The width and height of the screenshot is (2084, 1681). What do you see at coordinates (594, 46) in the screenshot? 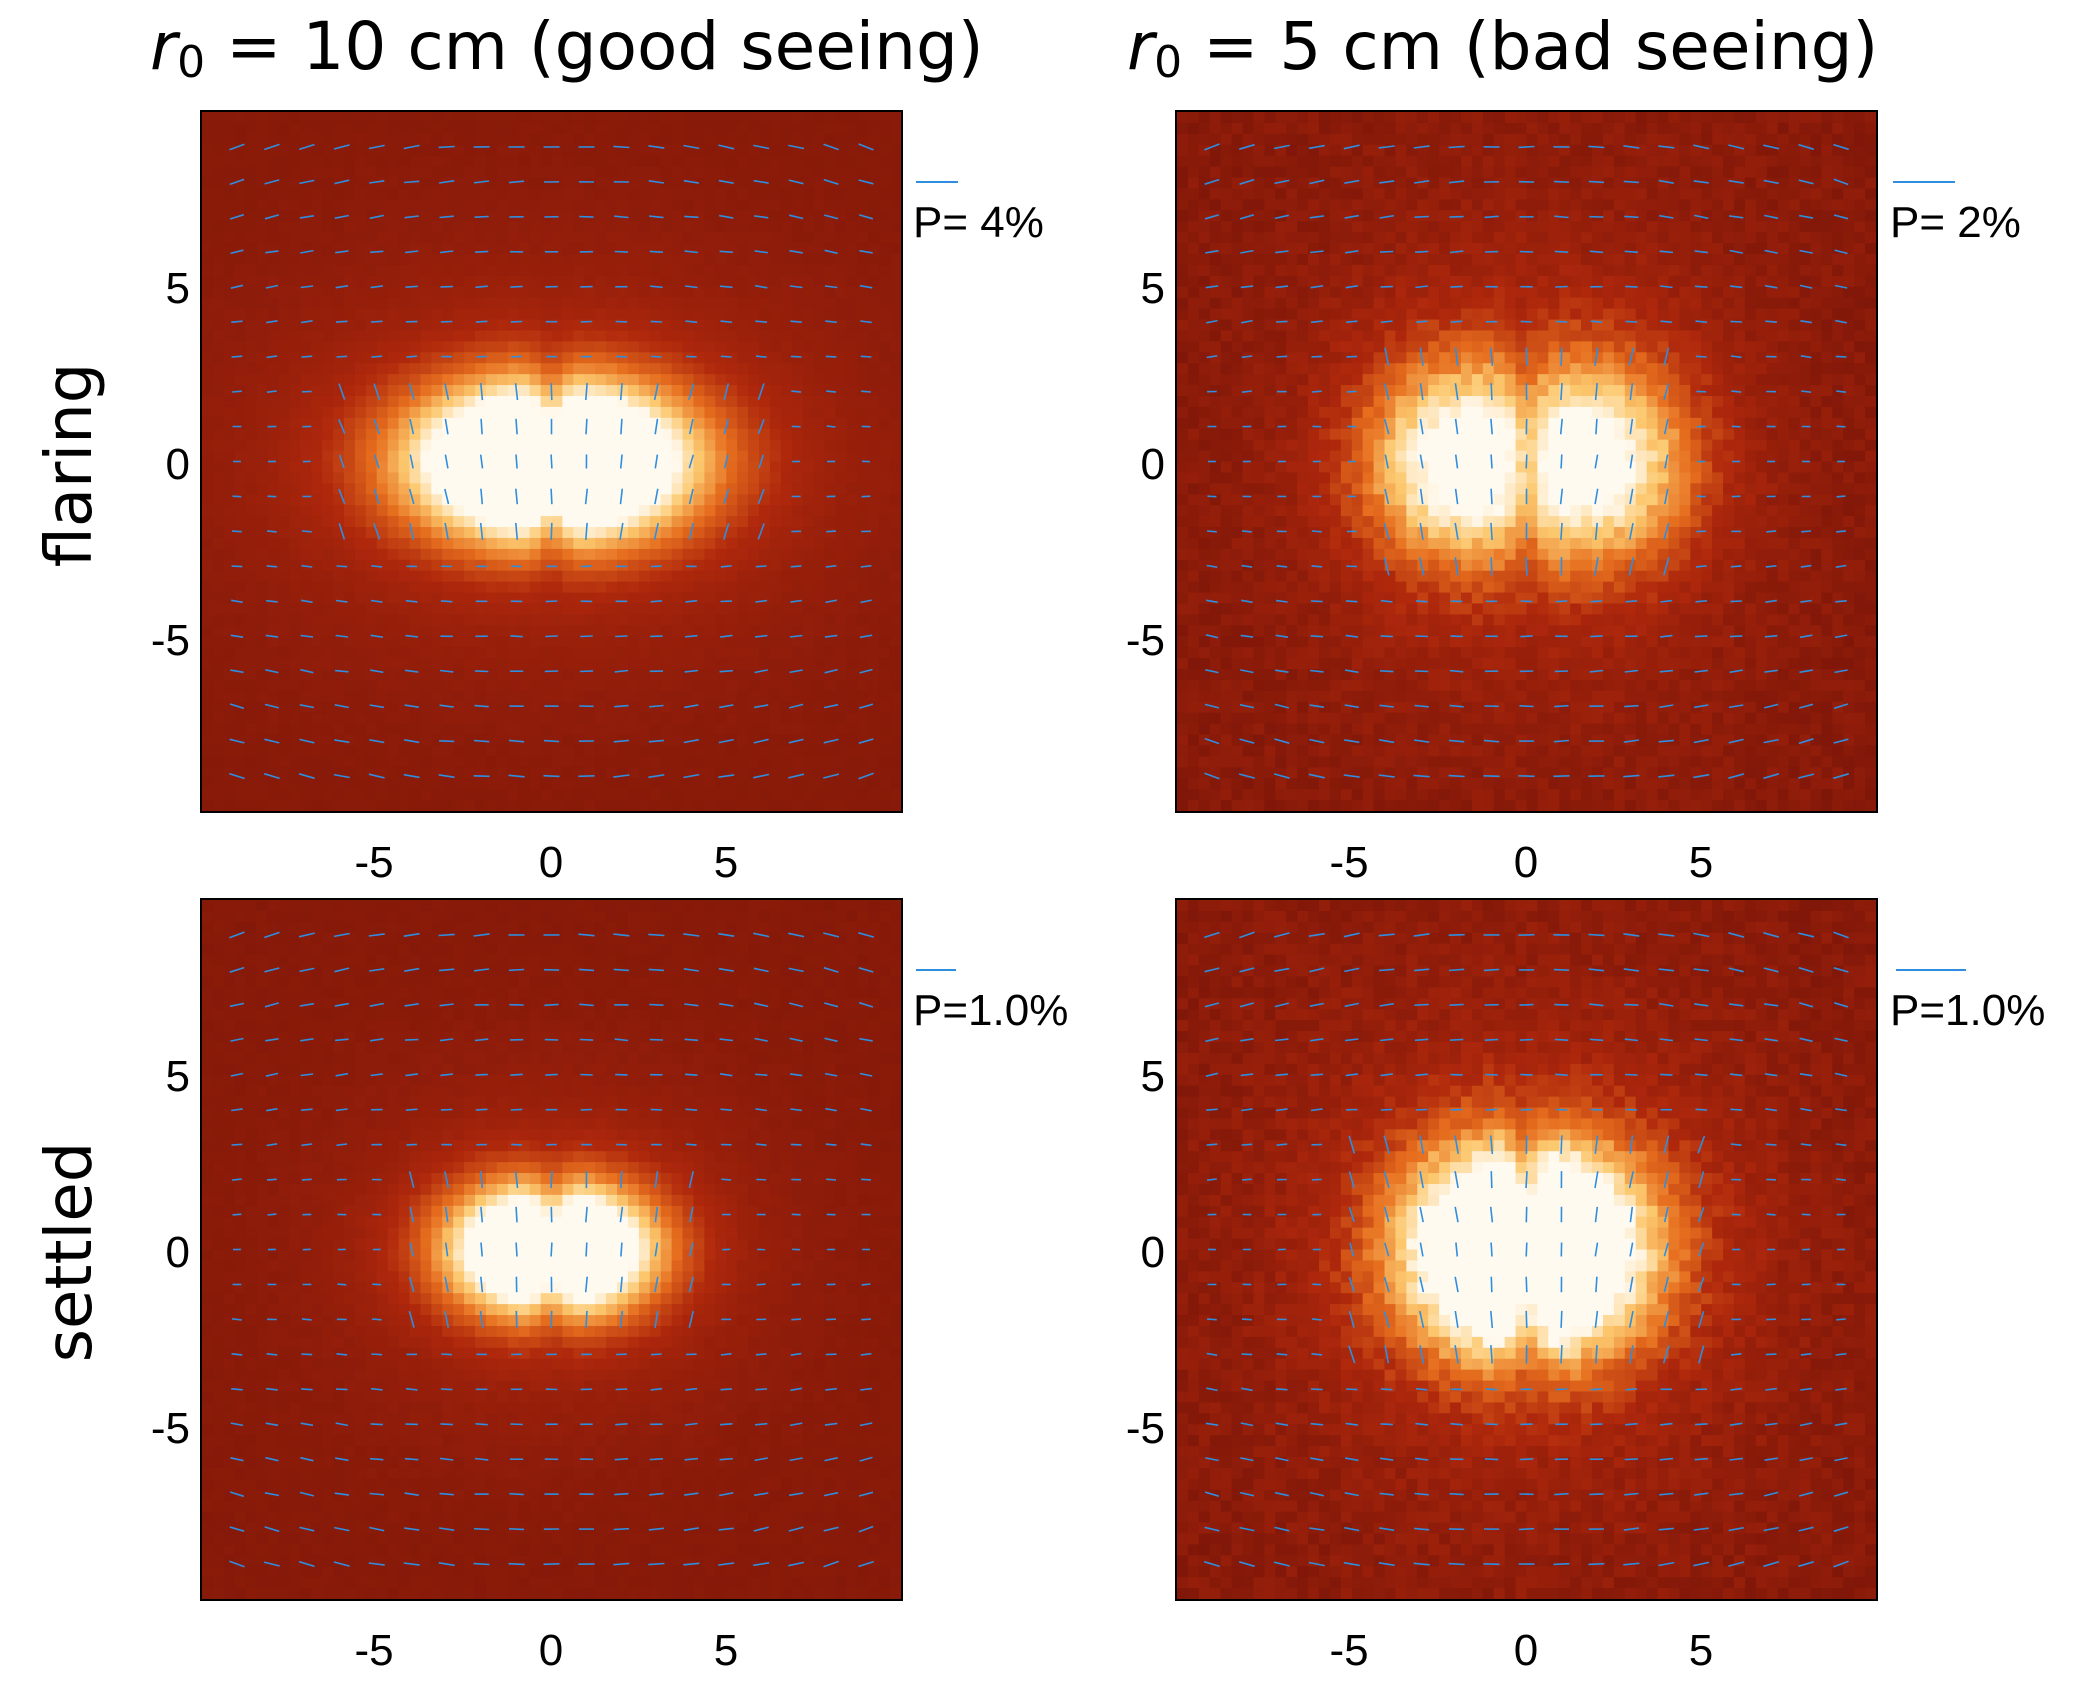
I see `column-title-text: = 10 cm (good seeing)` at bounding box center [594, 46].